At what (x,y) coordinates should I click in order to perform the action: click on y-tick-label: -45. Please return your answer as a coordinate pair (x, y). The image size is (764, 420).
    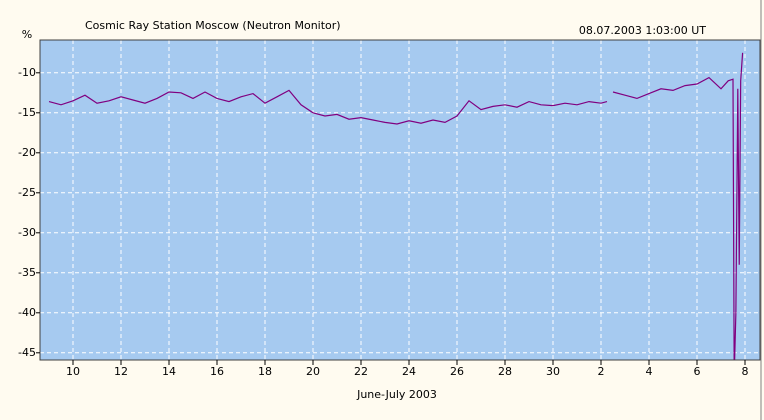
    Looking at the image, I should click on (27, 352).